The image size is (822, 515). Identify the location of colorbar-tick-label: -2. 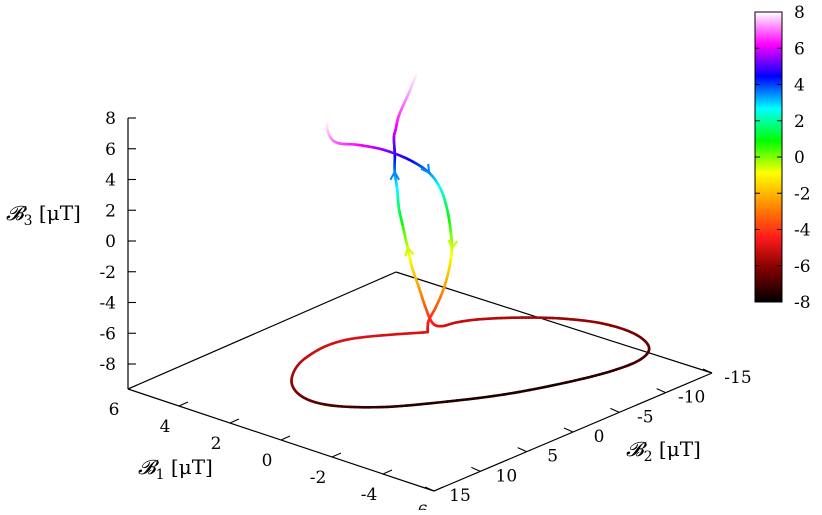
(802, 194).